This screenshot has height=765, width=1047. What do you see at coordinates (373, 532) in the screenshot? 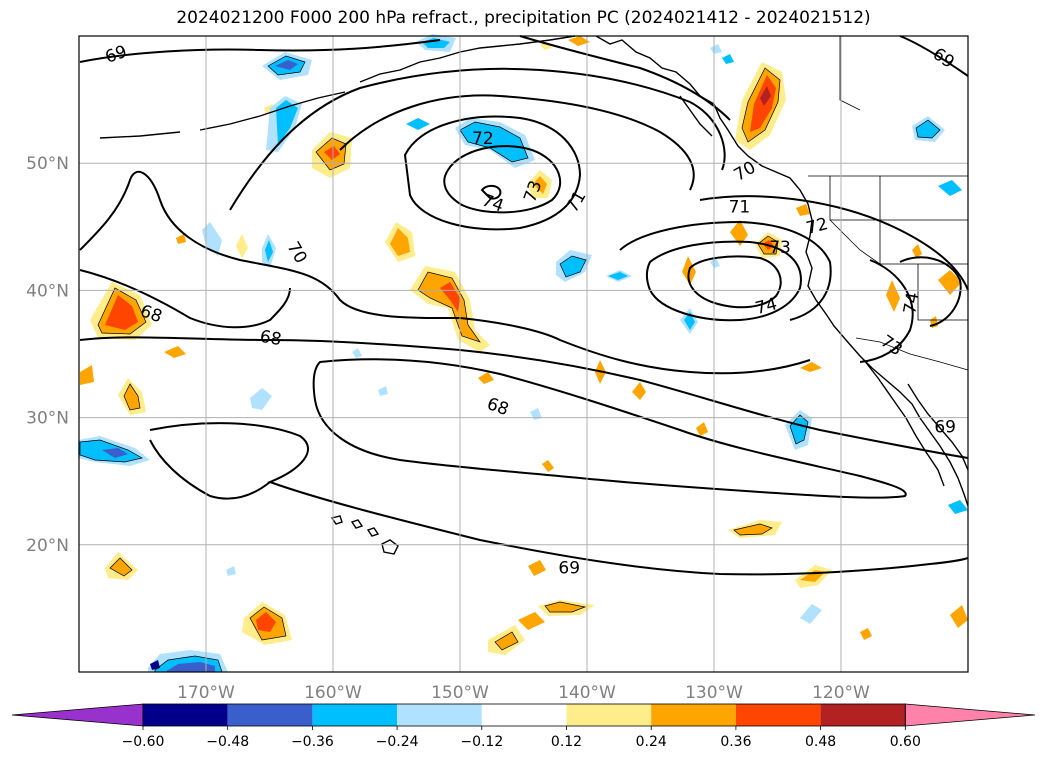
I see `island-maui` at bounding box center [373, 532].